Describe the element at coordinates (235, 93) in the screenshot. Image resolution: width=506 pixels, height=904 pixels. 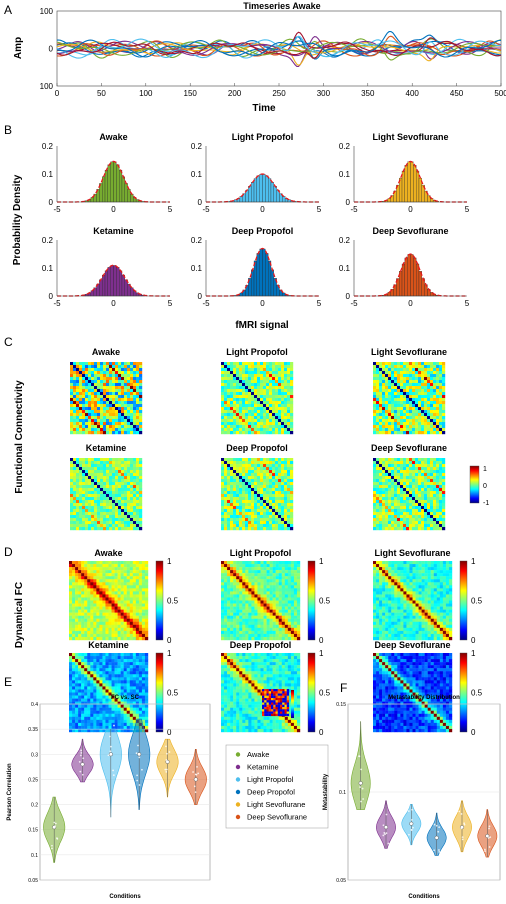
I see `timeseries-xtick: 200` at that location.